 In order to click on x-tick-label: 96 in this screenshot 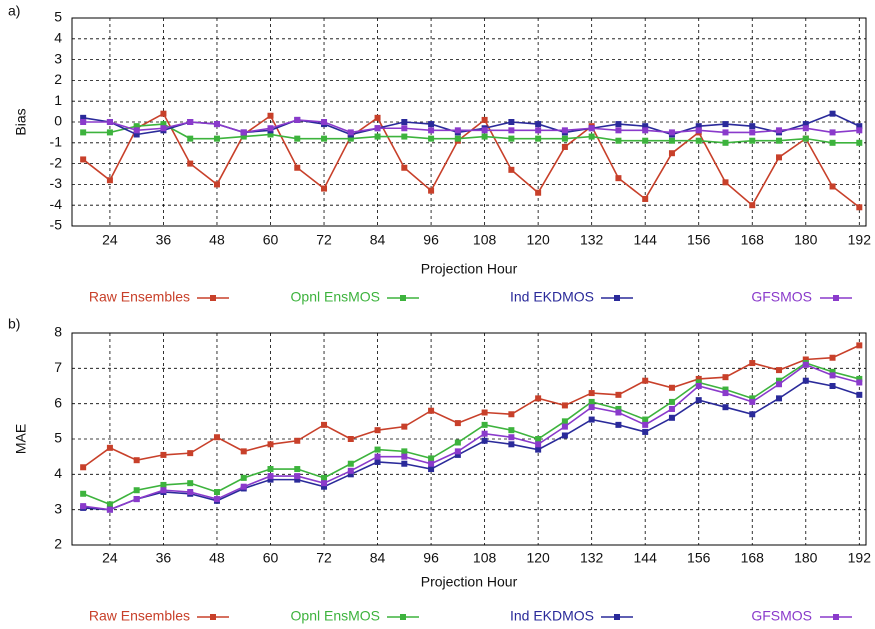, I will do `click(431, 240)`.